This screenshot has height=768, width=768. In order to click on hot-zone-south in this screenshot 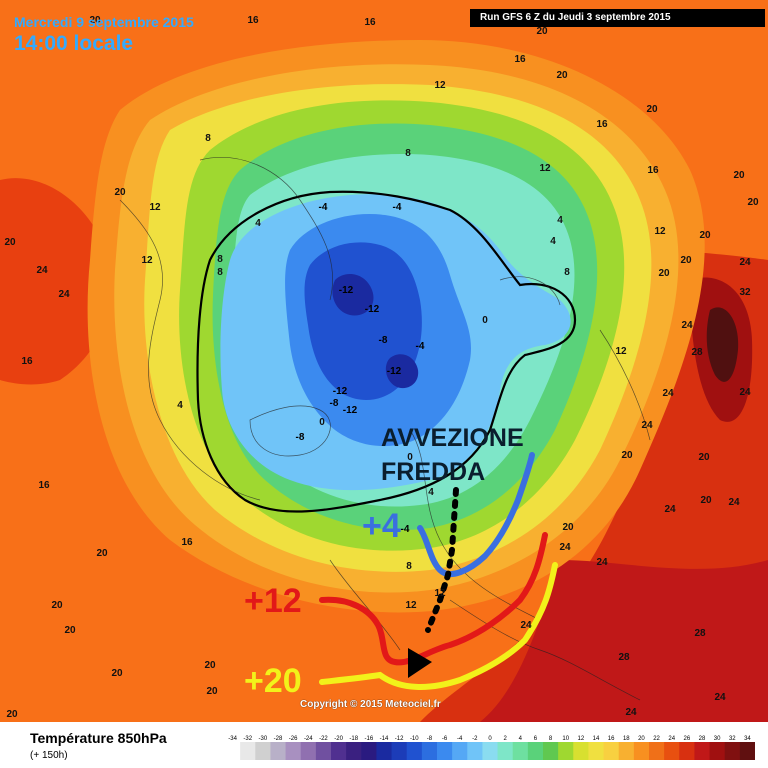, I will do `click(624, 641)`.